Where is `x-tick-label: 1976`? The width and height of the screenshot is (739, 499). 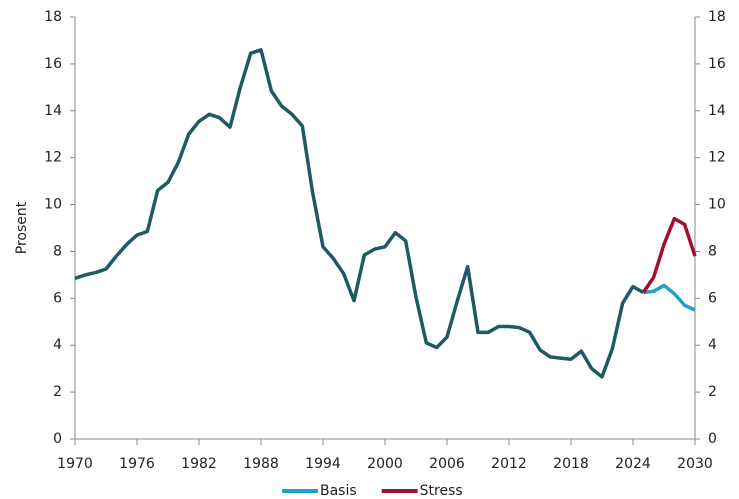
x-tick-label: 1976 is located at coordinates (137, 464).